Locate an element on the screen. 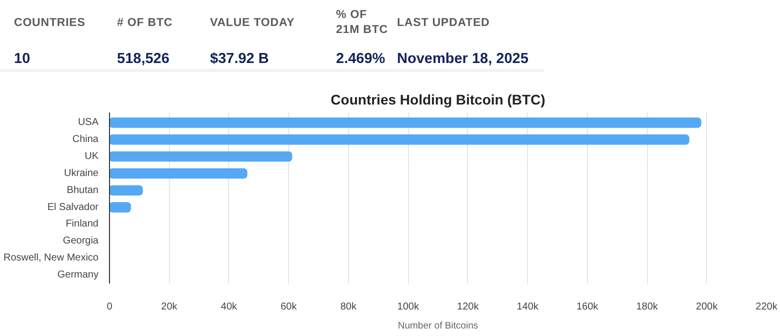 The width and height of the screenshot is (780, 336). y-tick-label: USA is located at coordinates (88, 122).